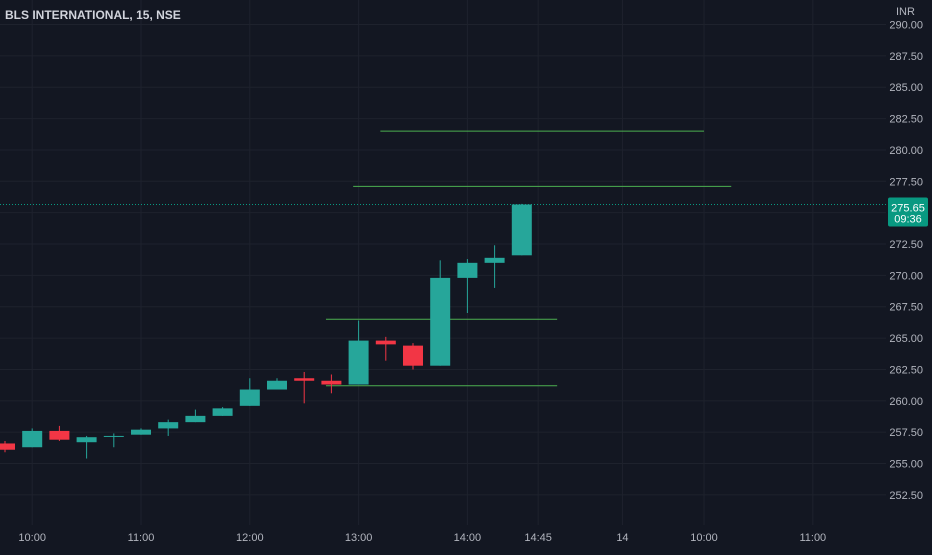 This screenshot has width=932, height=555. Describe the element at coordinates (250, 538) in the screenshot. I see `time-axis-label: 12:00` at that location.